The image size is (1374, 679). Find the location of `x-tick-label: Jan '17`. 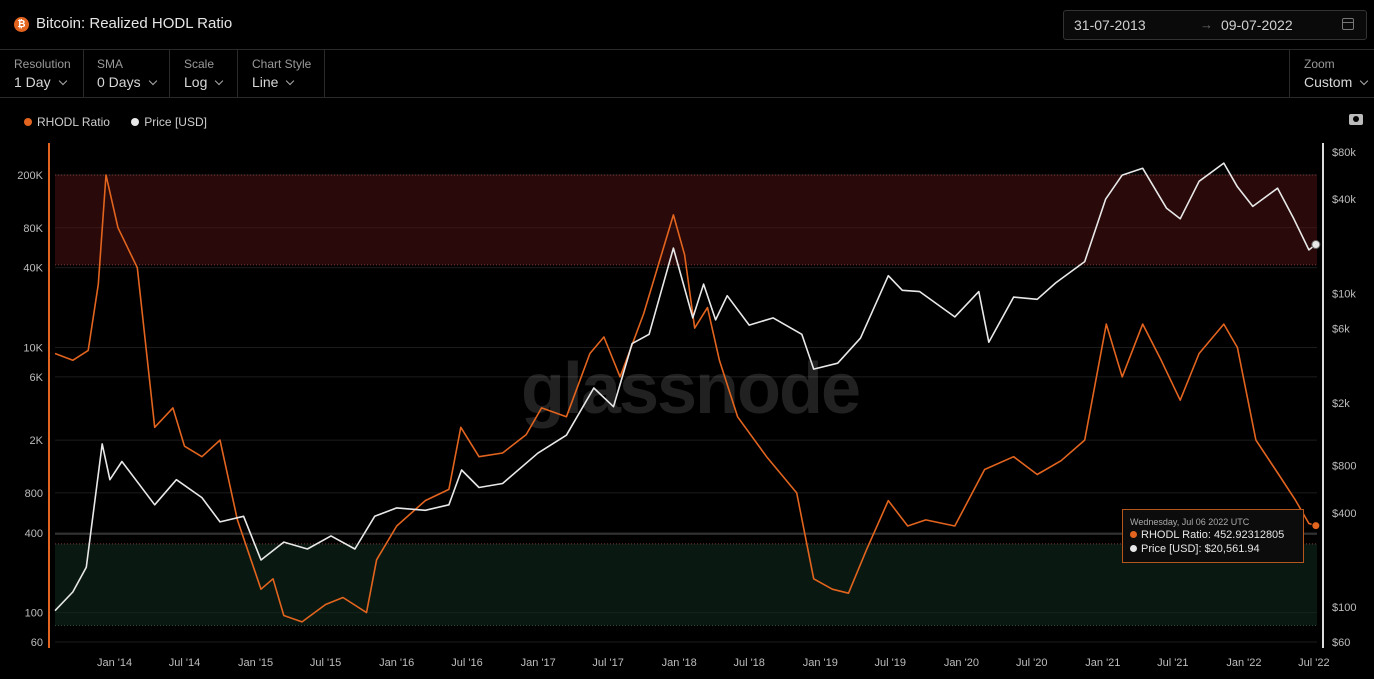

x-tick-label: Jan '17 is located at coordinates (538, 663).